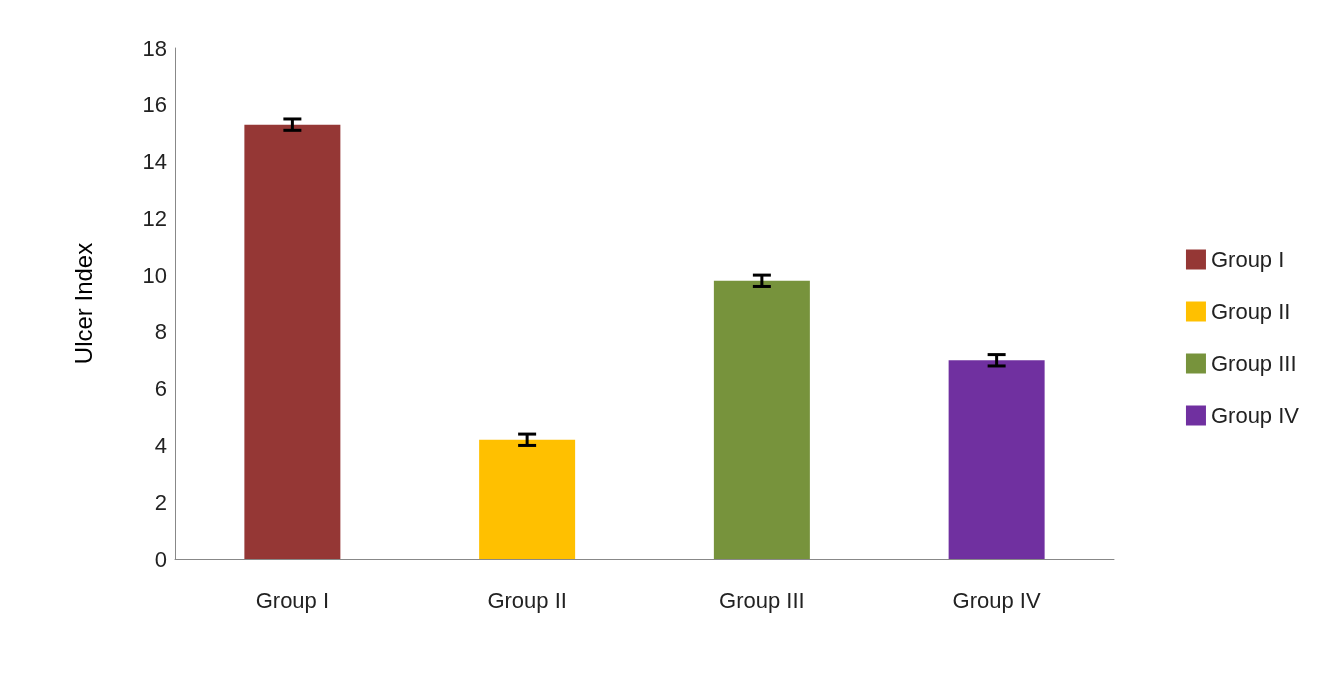 The image size is (1334, 675). Describe the element at coordinates (160, 389) in the screenshot. I see `y-tick-label: 6` at that location.